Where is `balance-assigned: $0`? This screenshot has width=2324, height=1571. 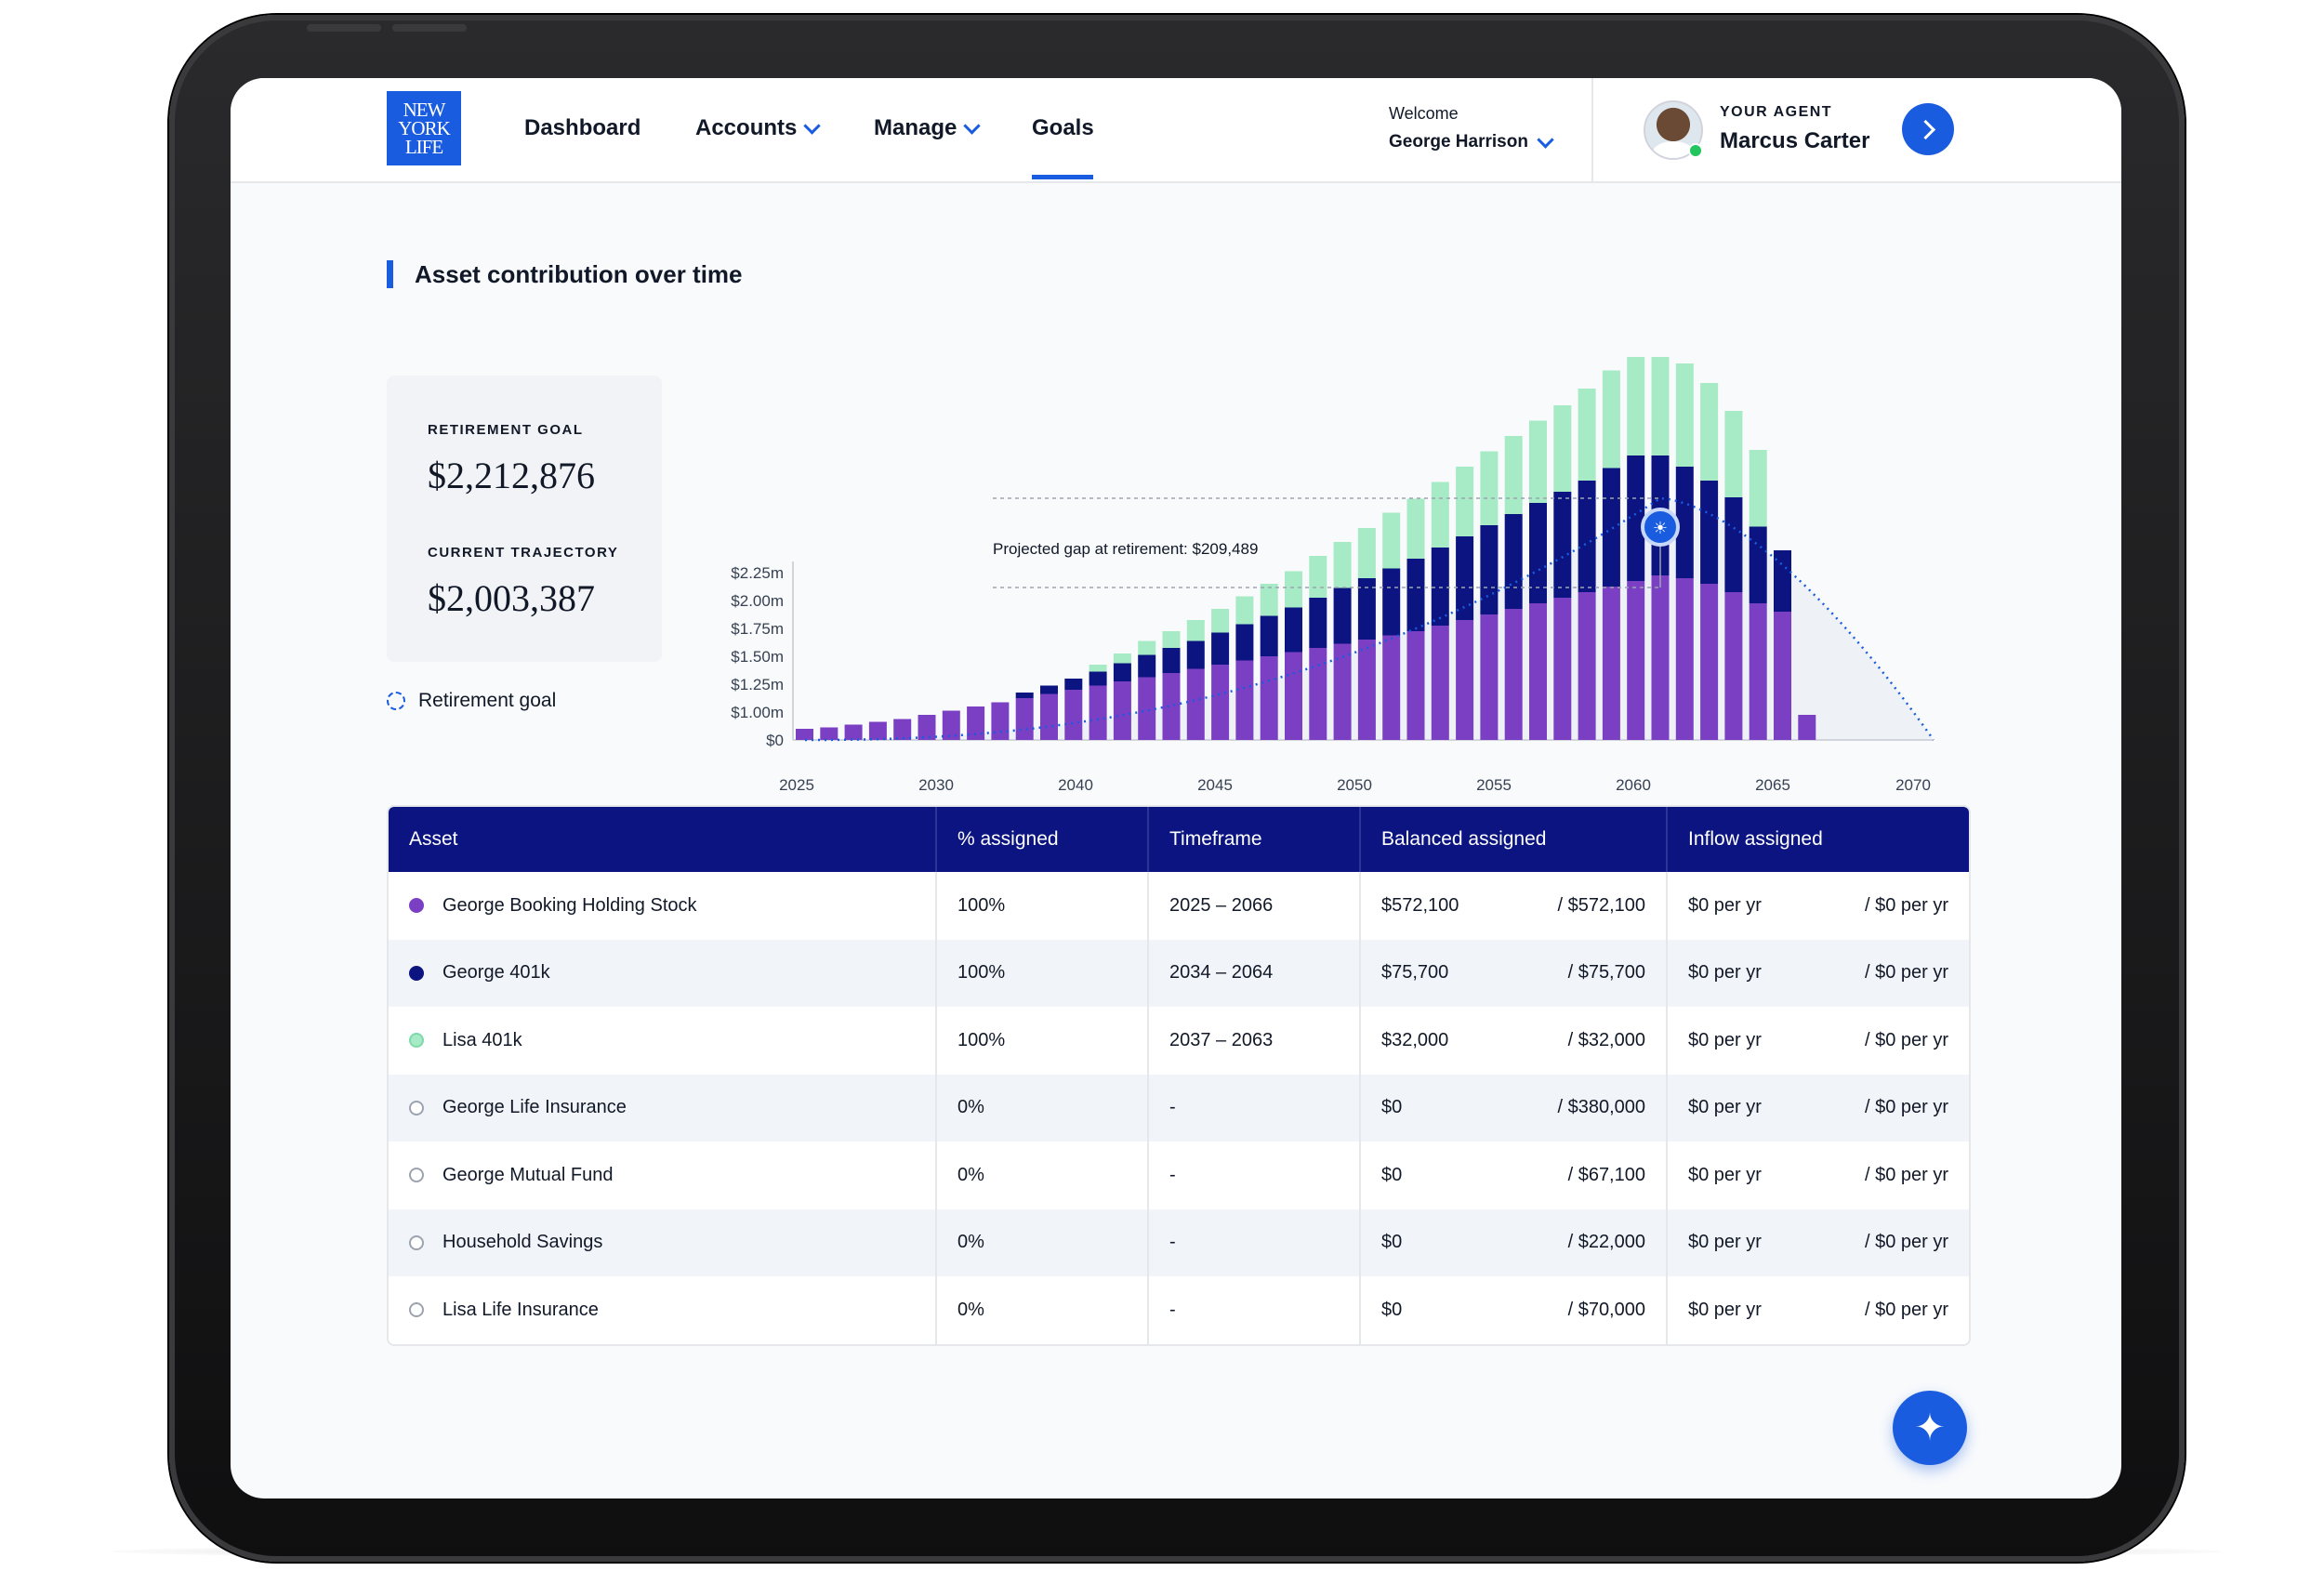
balance-assigned: $0 is located at coordinates (1392, 1174).